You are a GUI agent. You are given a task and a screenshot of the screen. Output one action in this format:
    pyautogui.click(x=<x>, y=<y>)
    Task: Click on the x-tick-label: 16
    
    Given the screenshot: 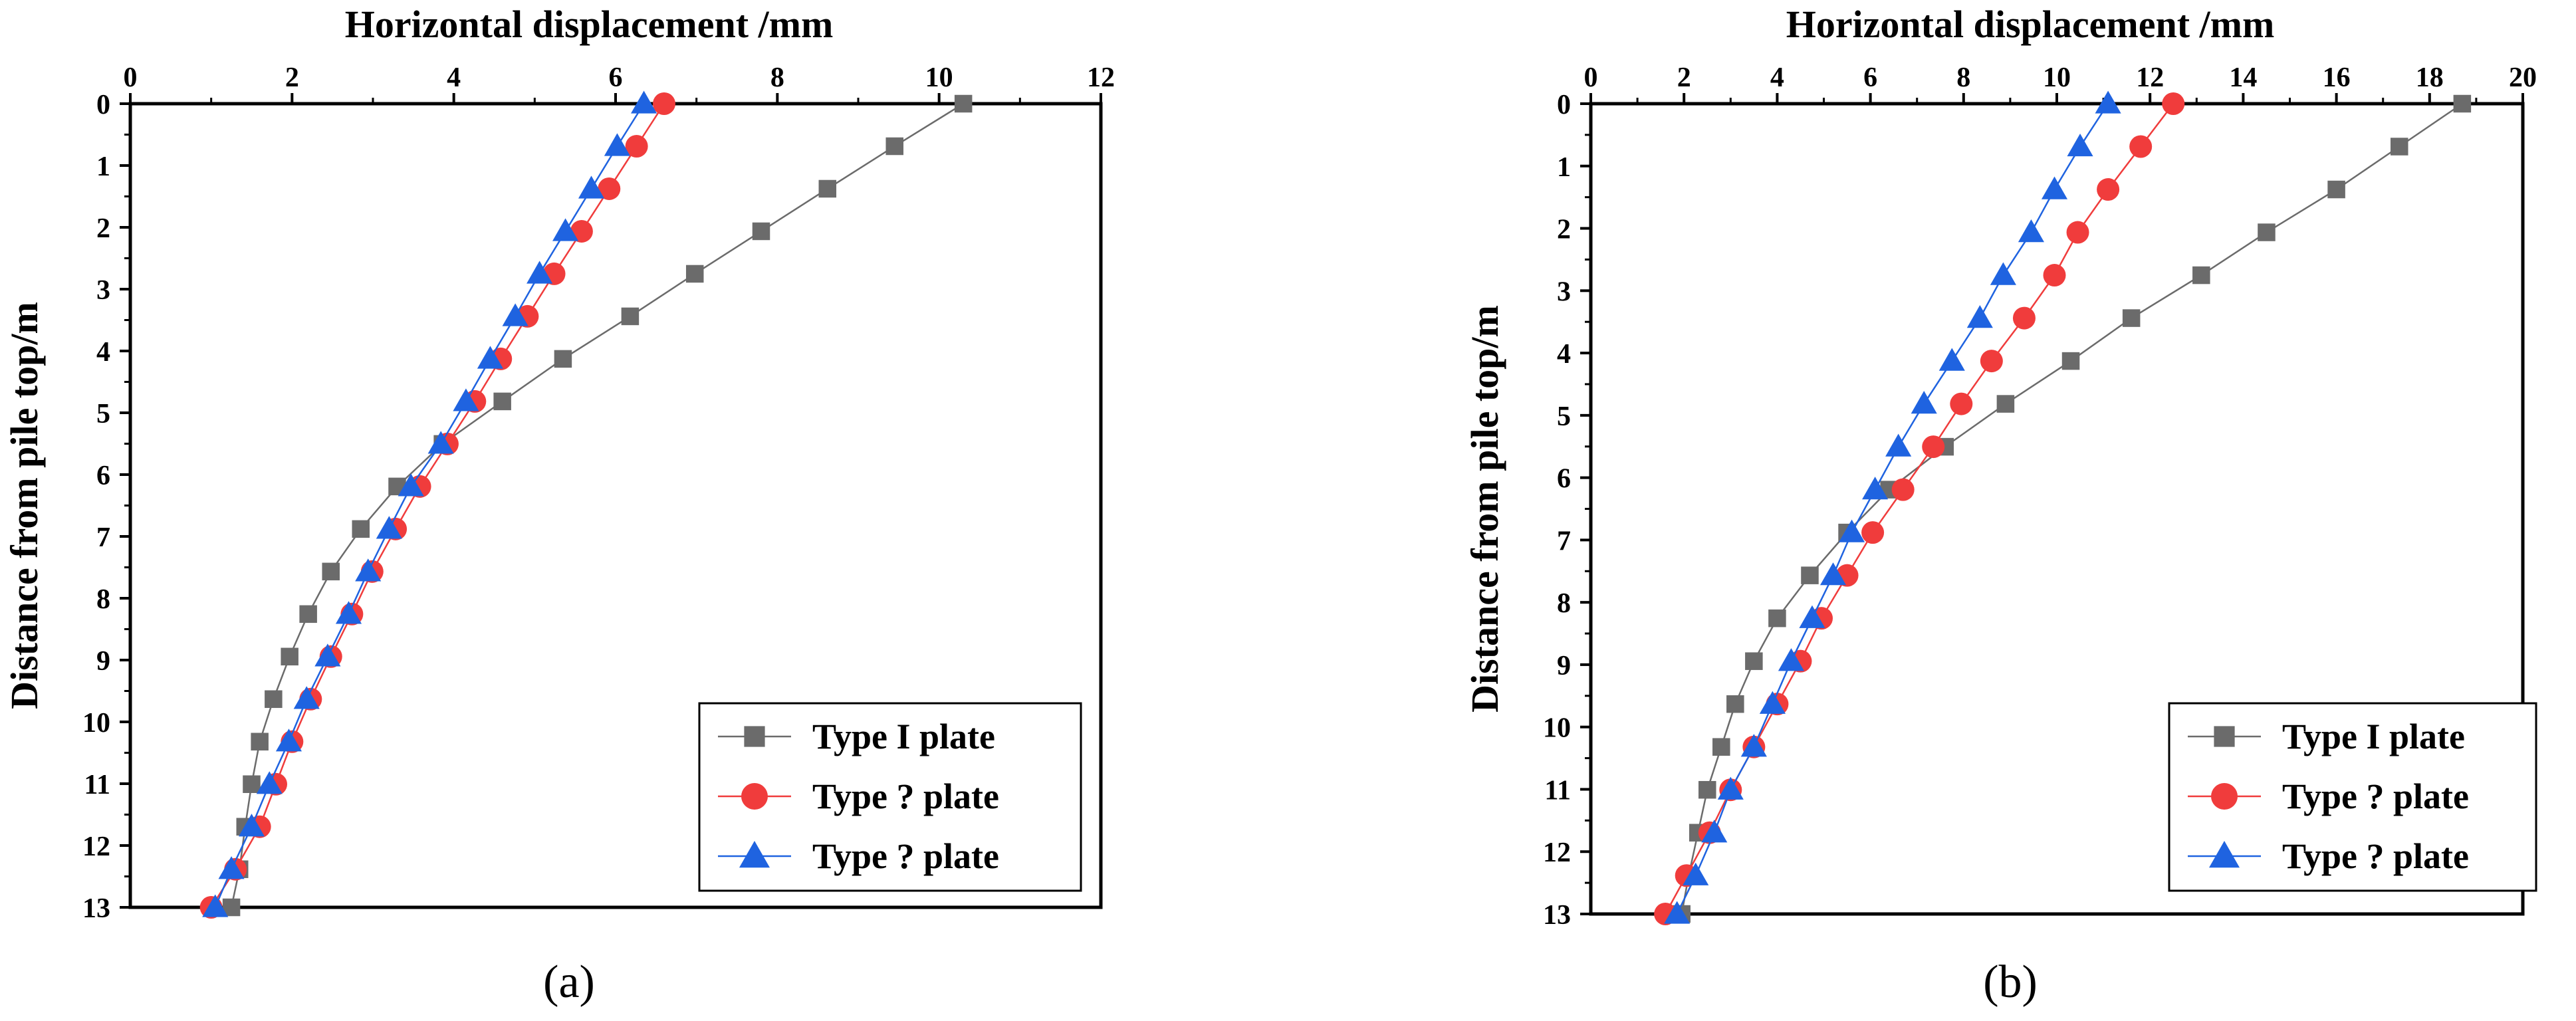 What is the action you would take?
    pyautogui.click(x=2337, y=77)
    